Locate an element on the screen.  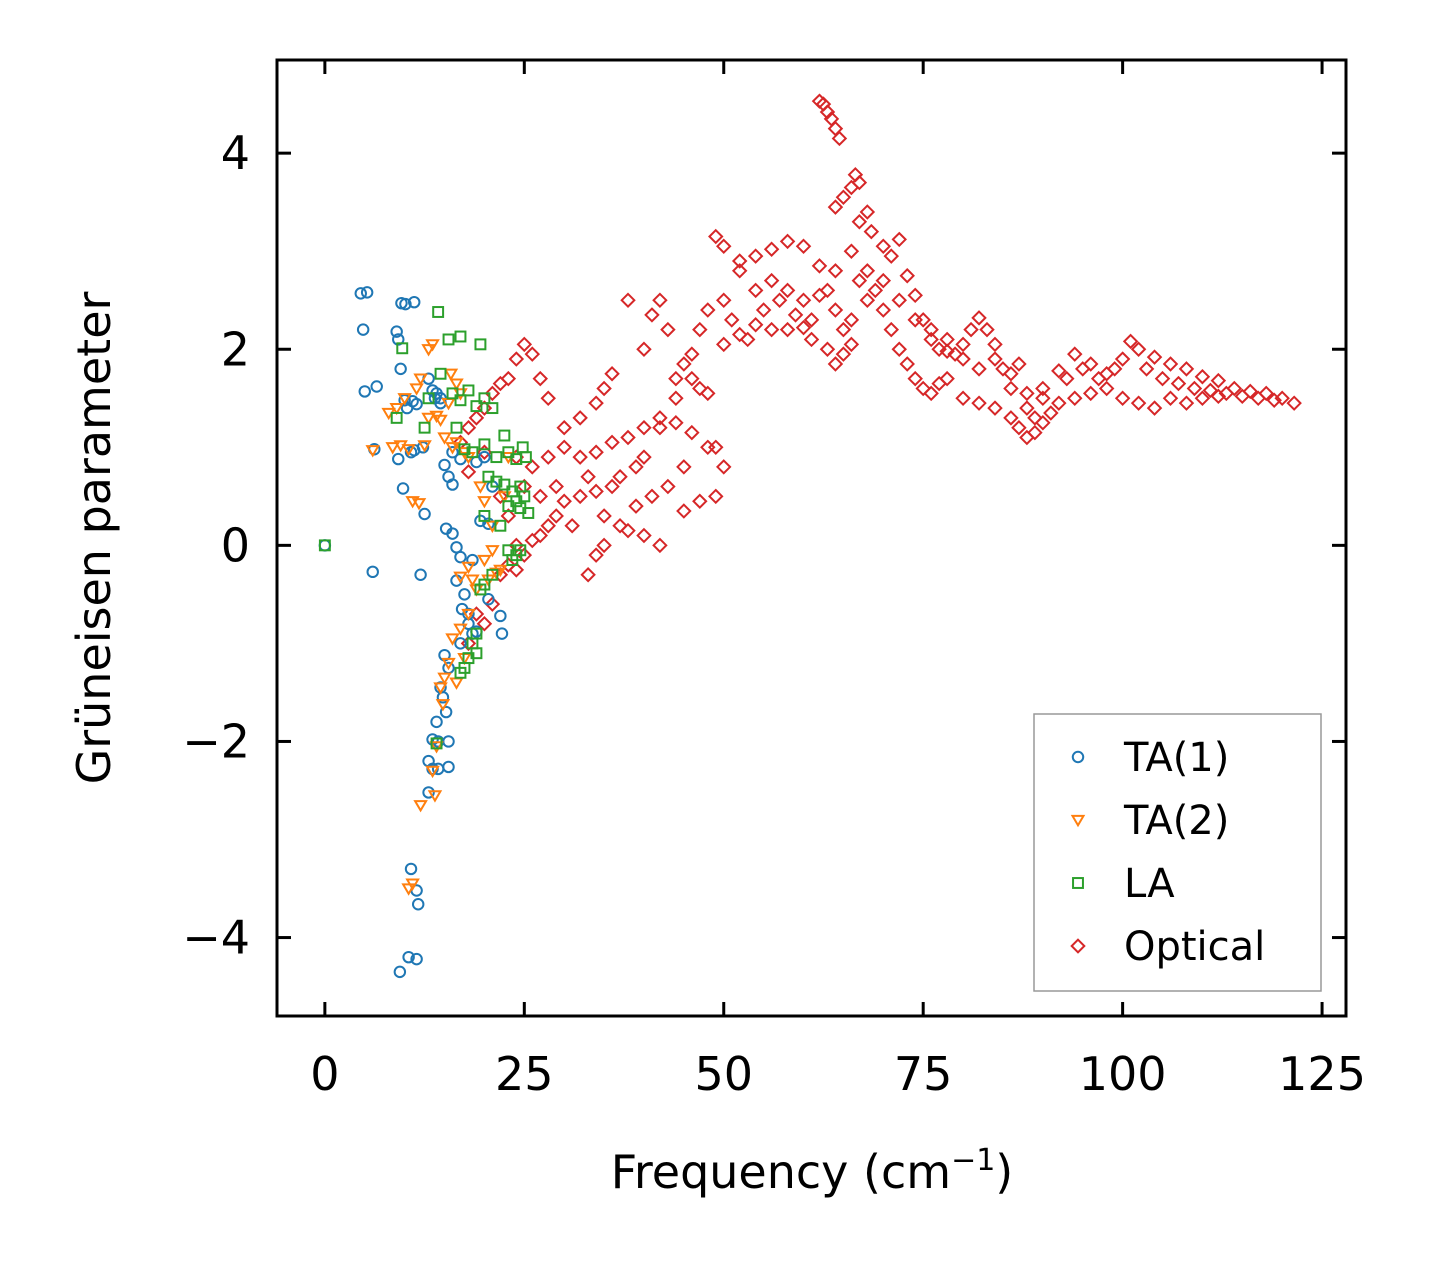
legend-marker-la is located at coordinates (1078, 883).